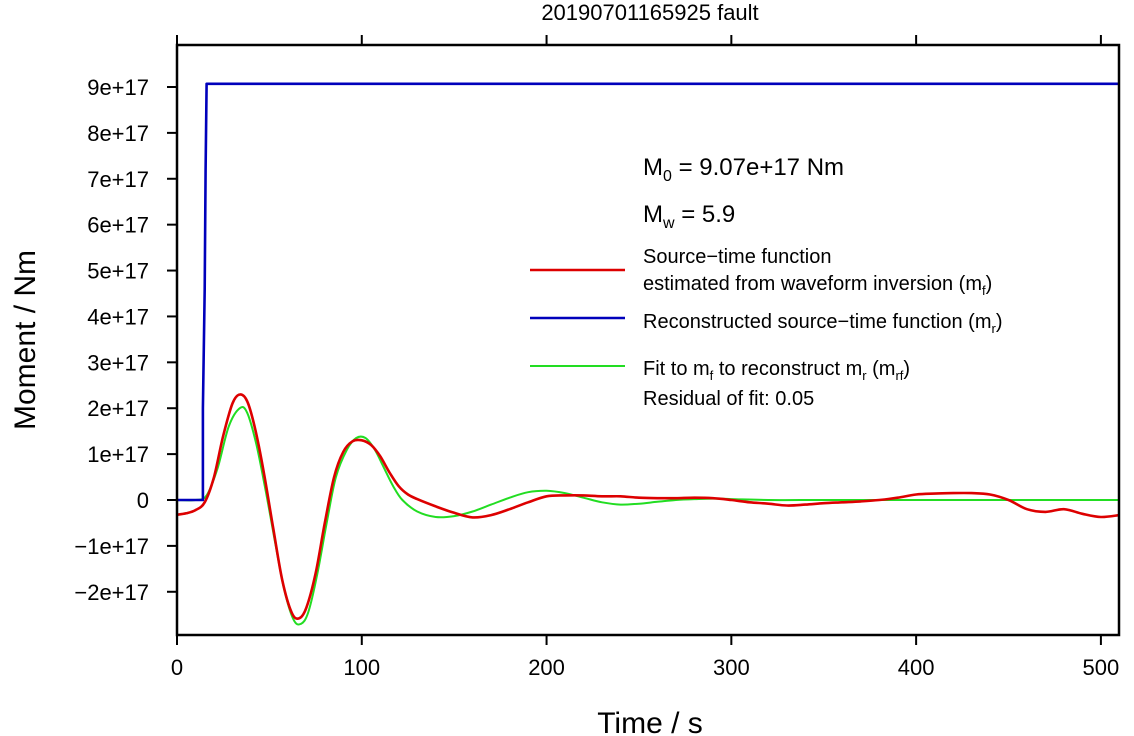 This screenshot has height=736, width=1134. Describe the element at coordinates (728, 399) in the screenshot. I see `residual-label: Residual of fit: 0.05` at that location.